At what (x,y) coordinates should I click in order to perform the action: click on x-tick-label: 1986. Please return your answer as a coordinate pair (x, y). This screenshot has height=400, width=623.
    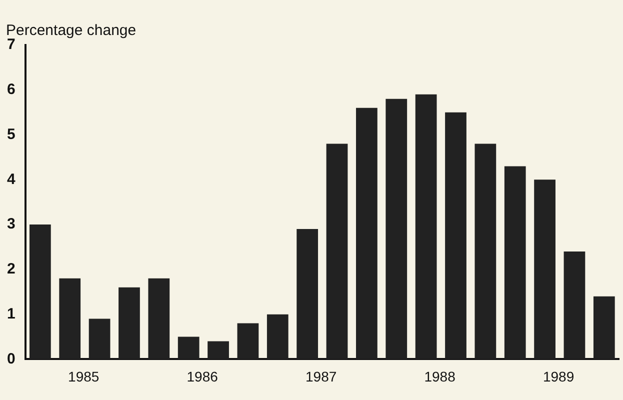
    Looking at the image, I should click on (202, 376).